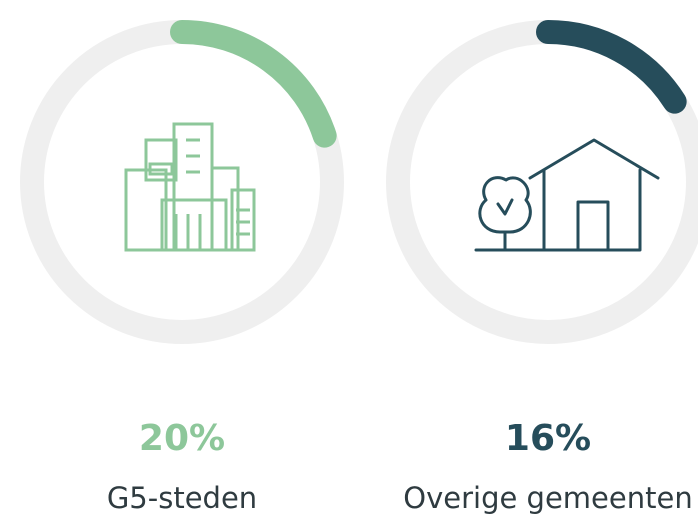 Image resolution: width=698 pixels, height=518 pixels. What do you see at coordinates (567, 195) in the screenshot?
I see `house-icon` at bounding box center [567, 195].